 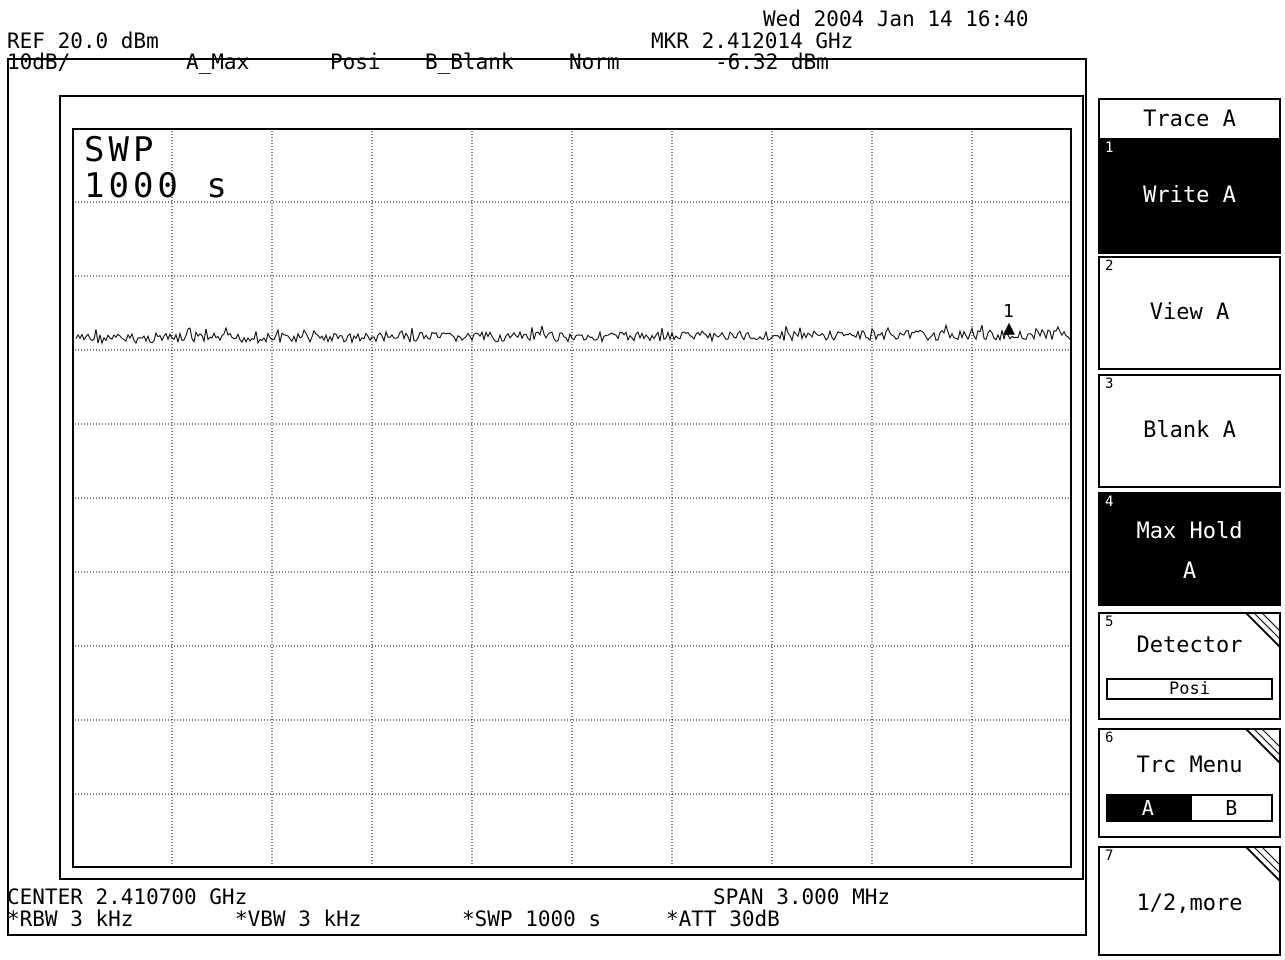 I want to click on trace-b-mode: B_Blank, so click(x=469, y=62).